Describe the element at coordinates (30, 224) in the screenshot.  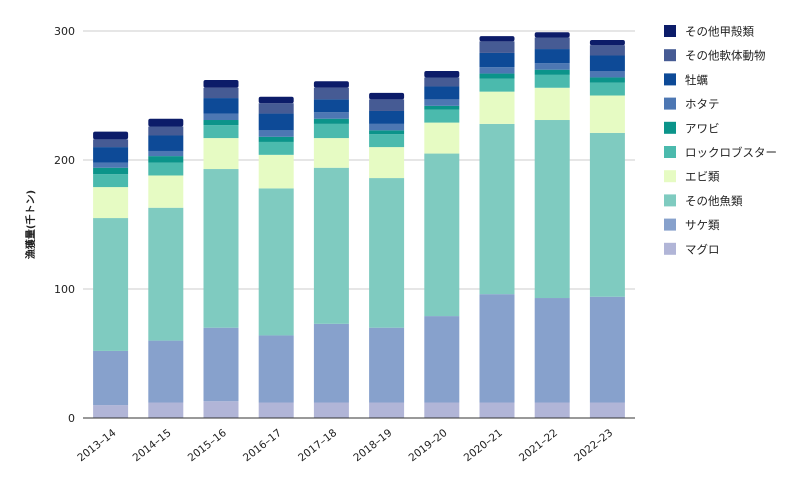
I see `y-axis-title: 漁獲量(千トン)` at that location.